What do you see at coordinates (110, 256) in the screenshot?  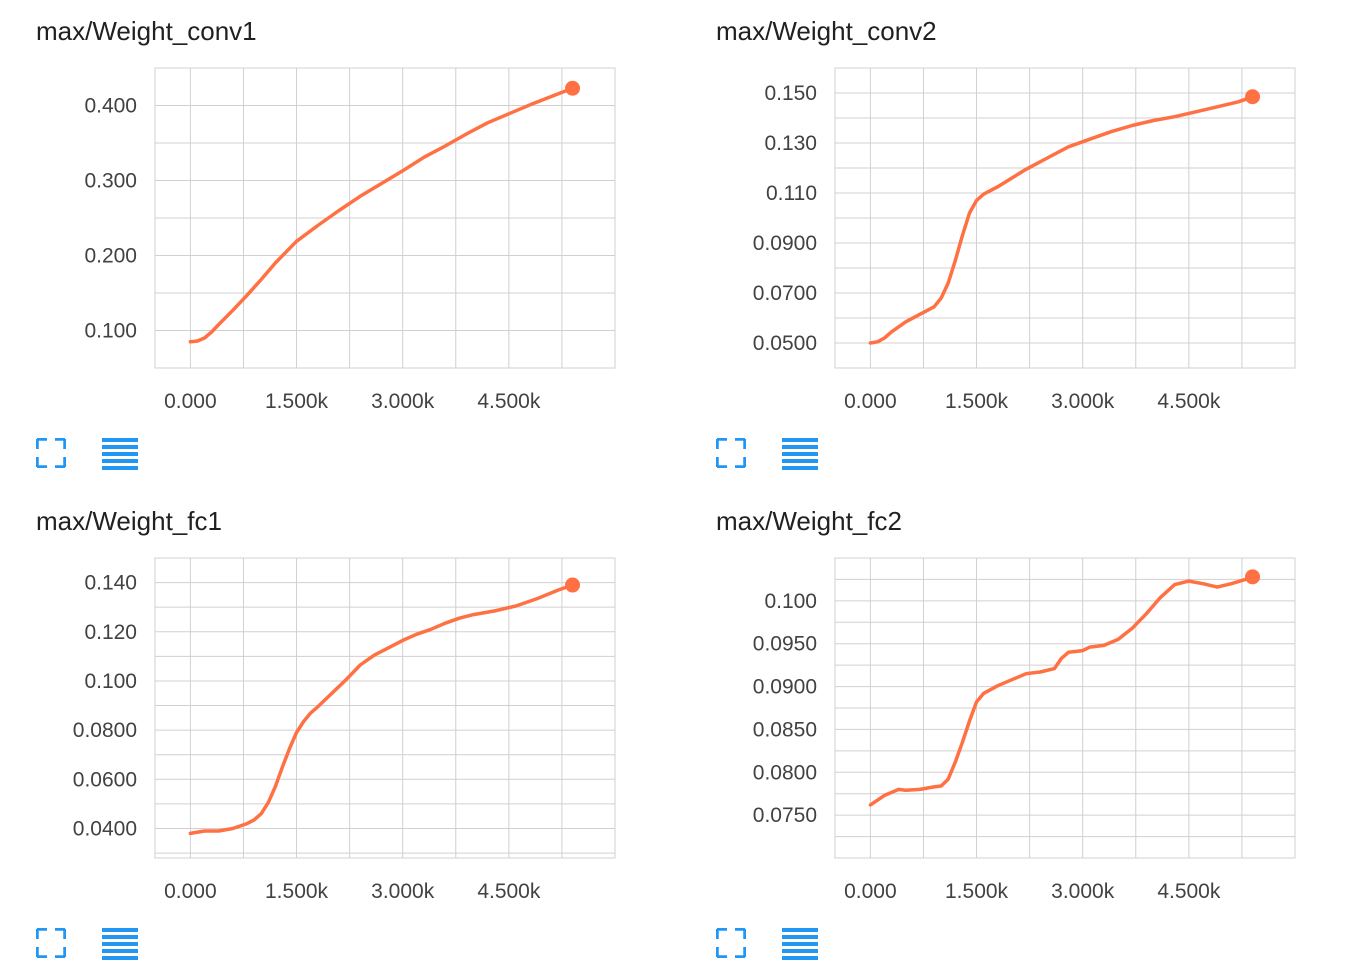 I see `y-tick-label: 0.200` at bounding box center [110, 256].